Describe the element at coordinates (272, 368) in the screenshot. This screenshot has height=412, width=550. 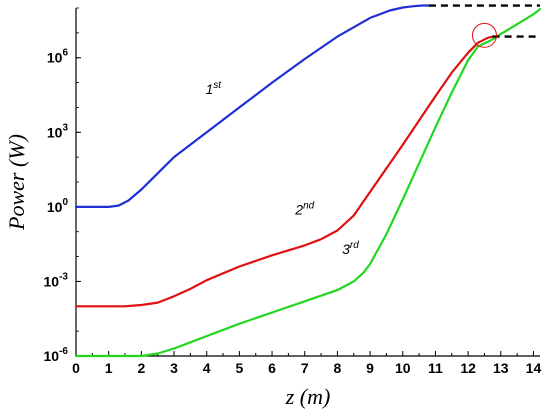
I see `x-tick-label: 6` at that location.